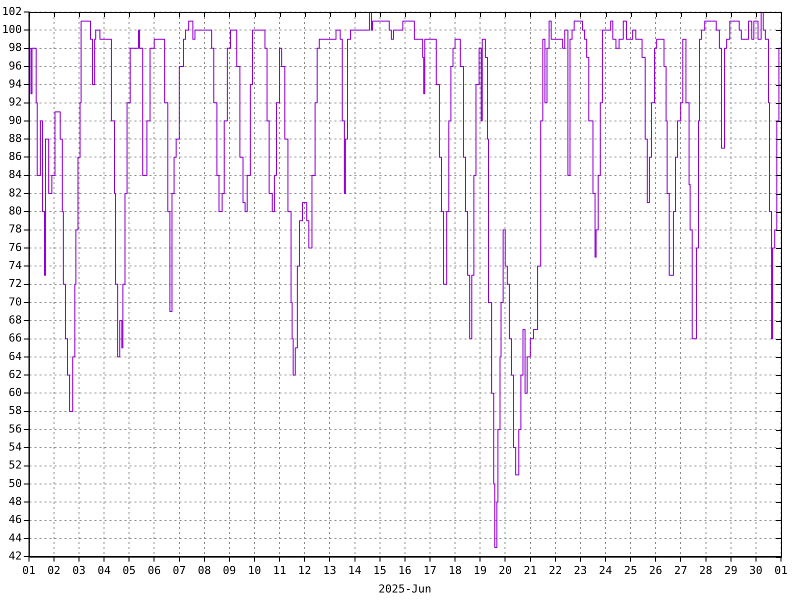  I want to click on y-tick-label: 96, so click(15, 65).